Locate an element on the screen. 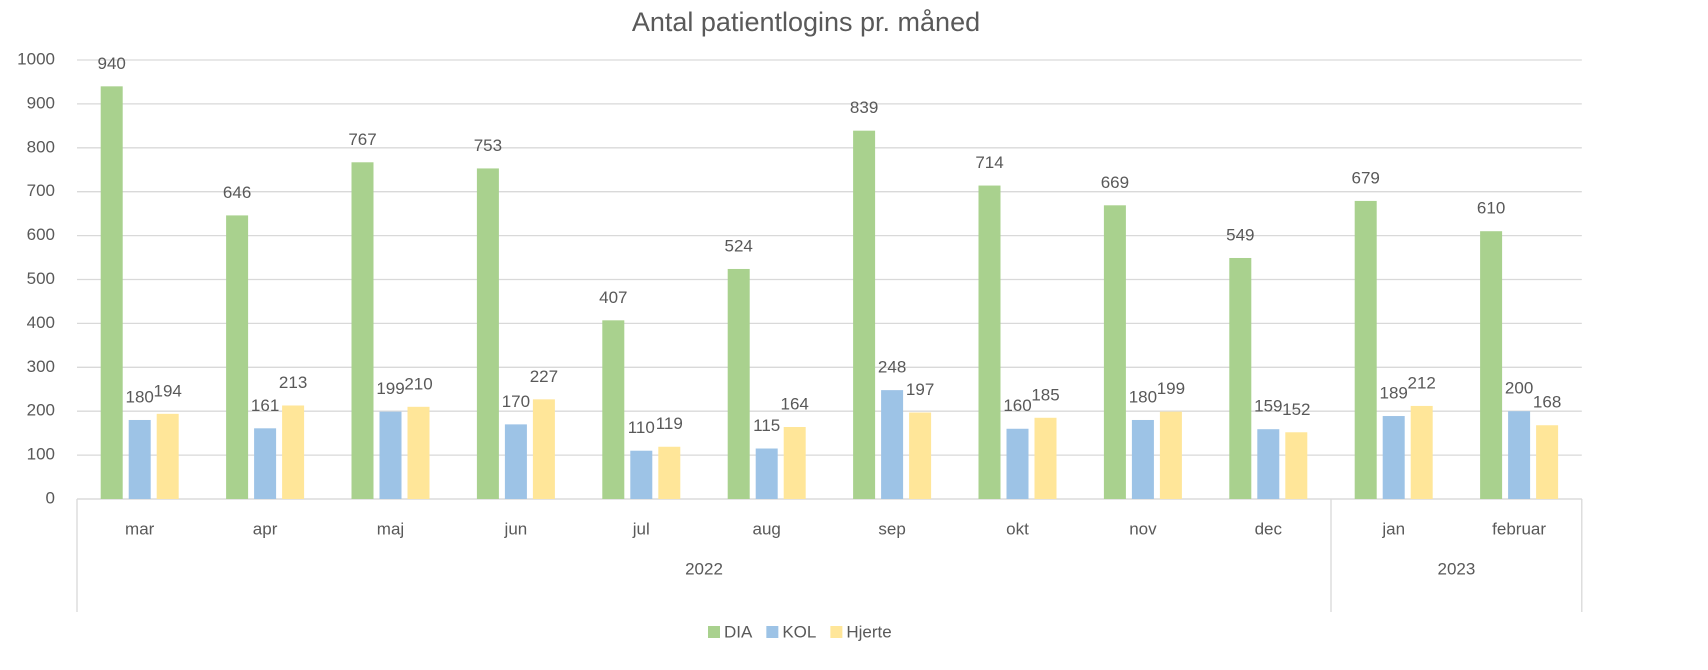 Image resolution: width=1708 pixels, height=670 pixels. x-tick-label: sep is located at coordinates (891, 528).